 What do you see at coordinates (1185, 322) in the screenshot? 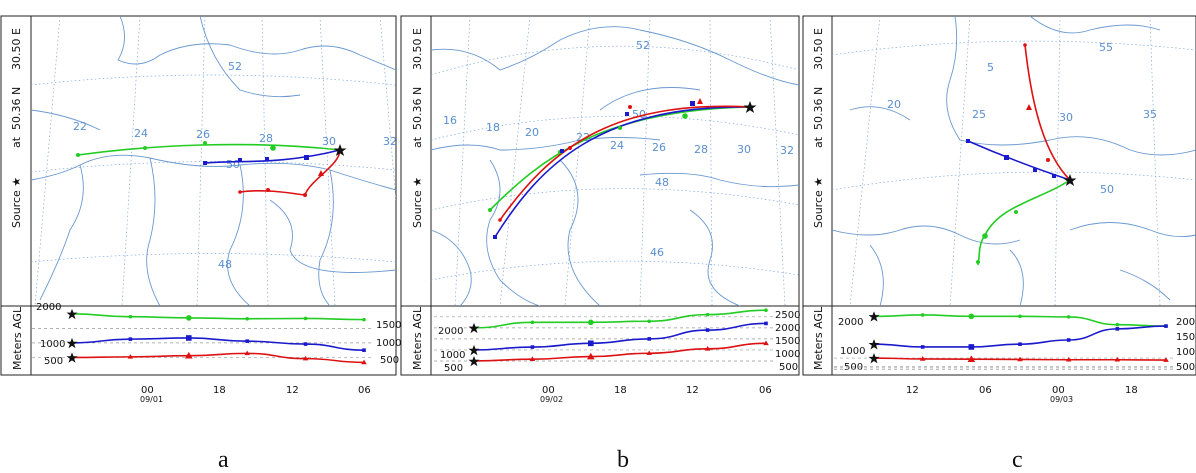
I see `y-tick-right: 200` at bounding box center [1185, 322].